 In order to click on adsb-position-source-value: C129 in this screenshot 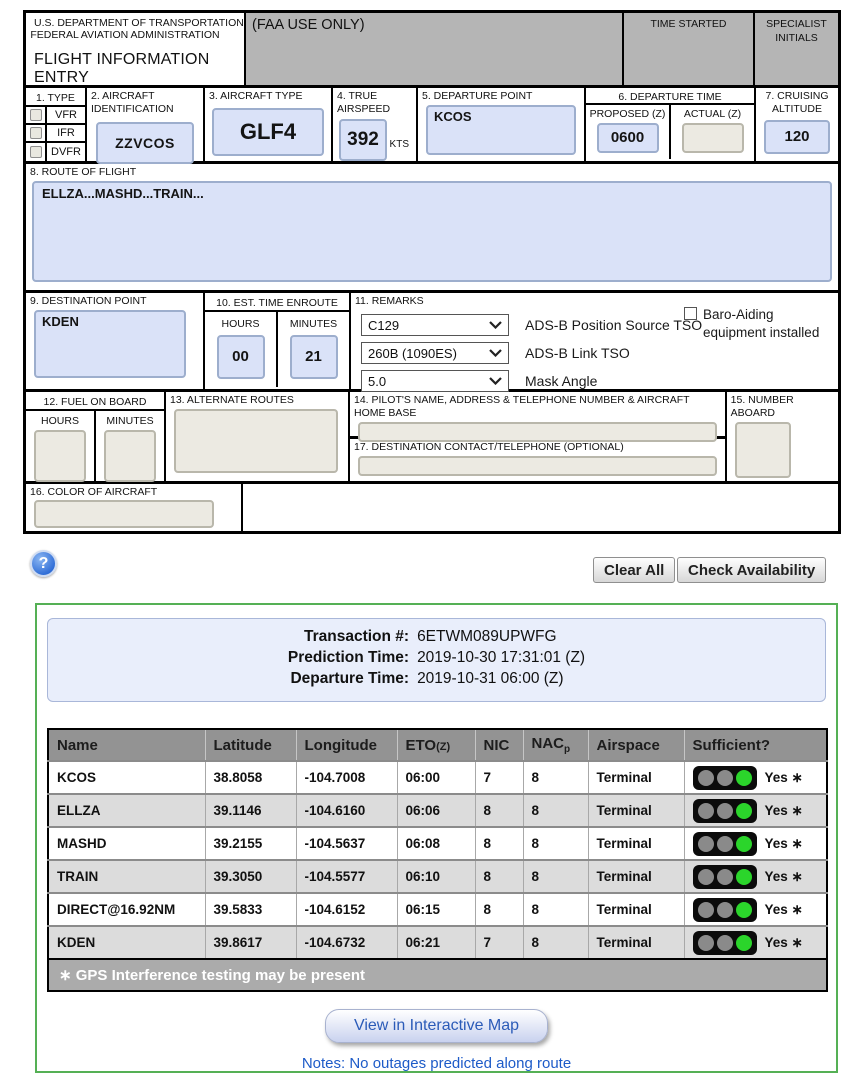, I will do `click(384, 325)`.